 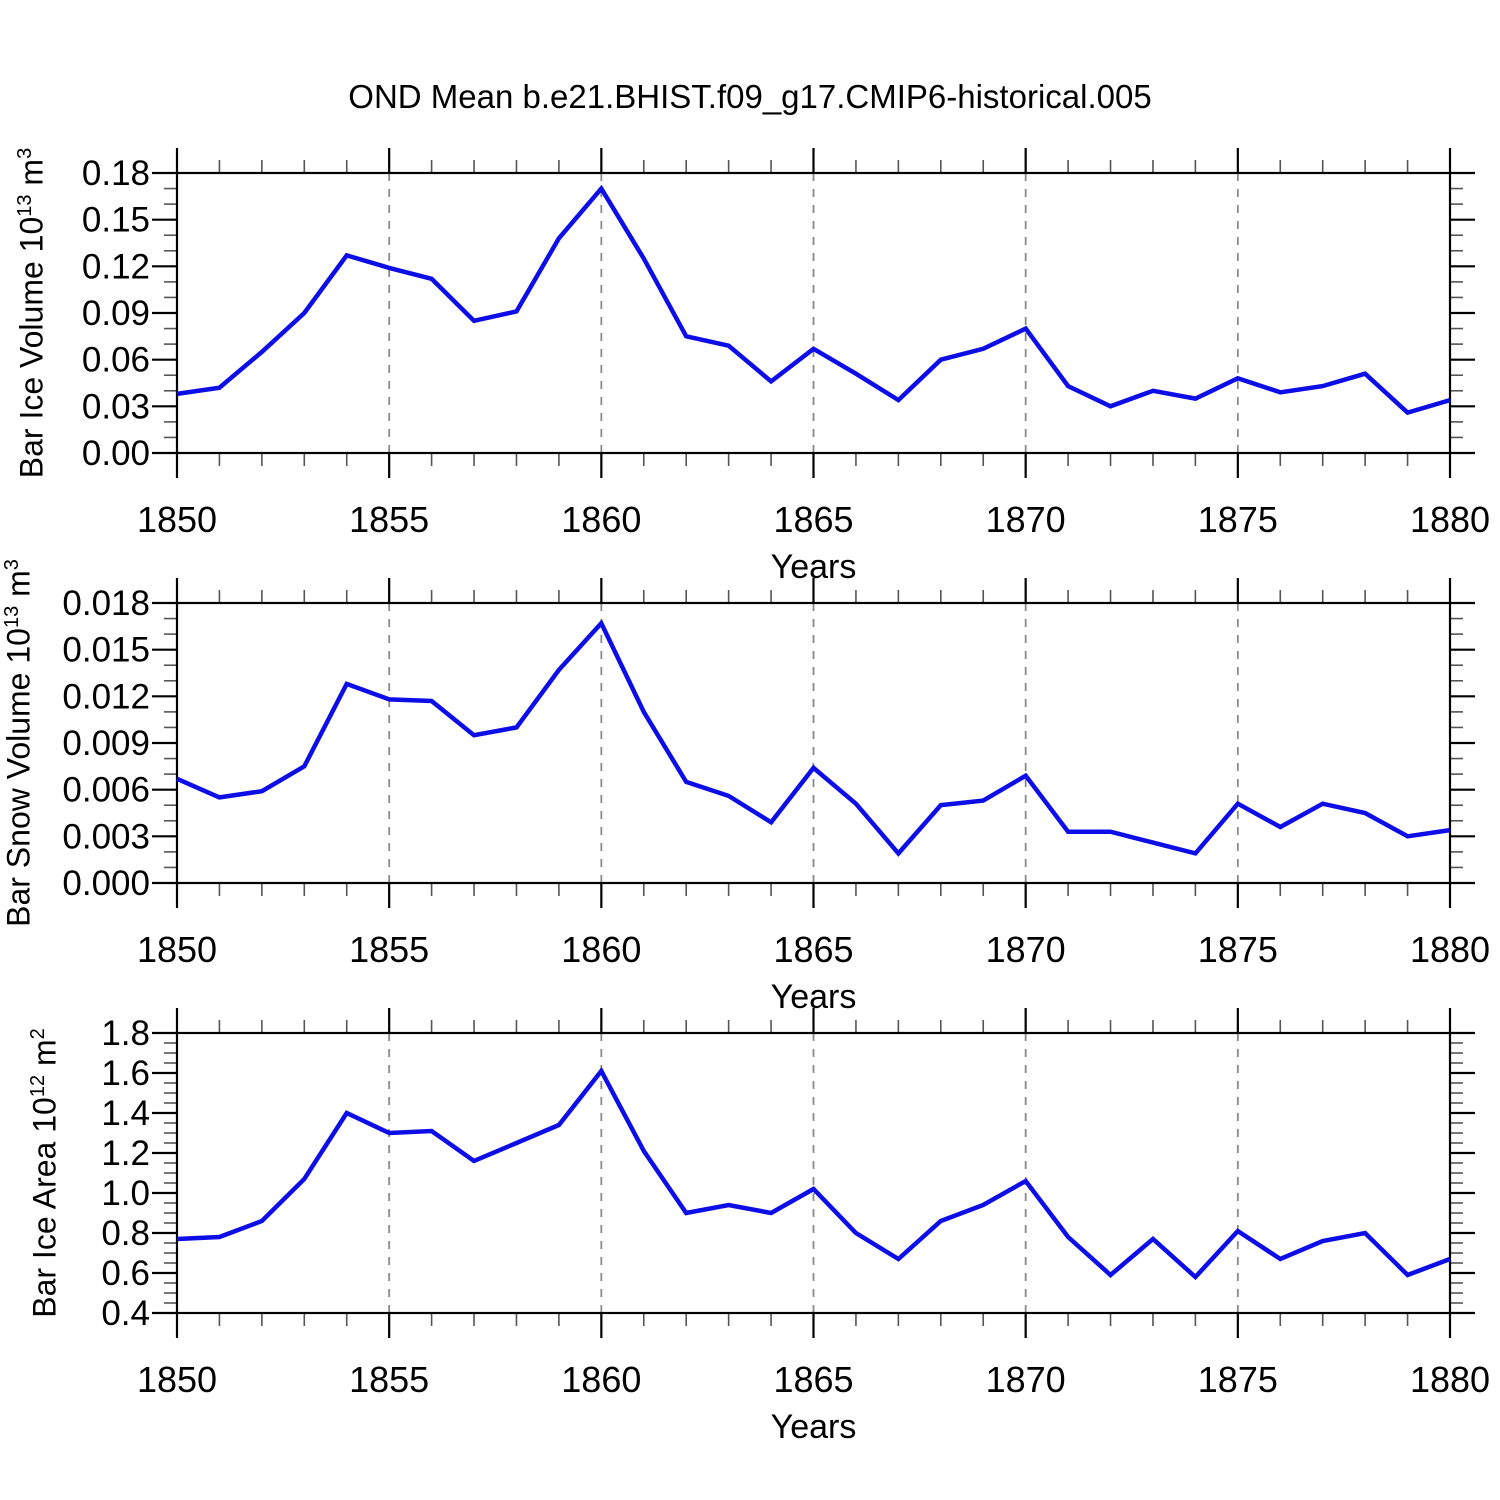 What do you see at coordinates (177, 1379) in the screenshot?
I see `x-tick-label-ice-area: 1850` at bounding box center [177, 1379].